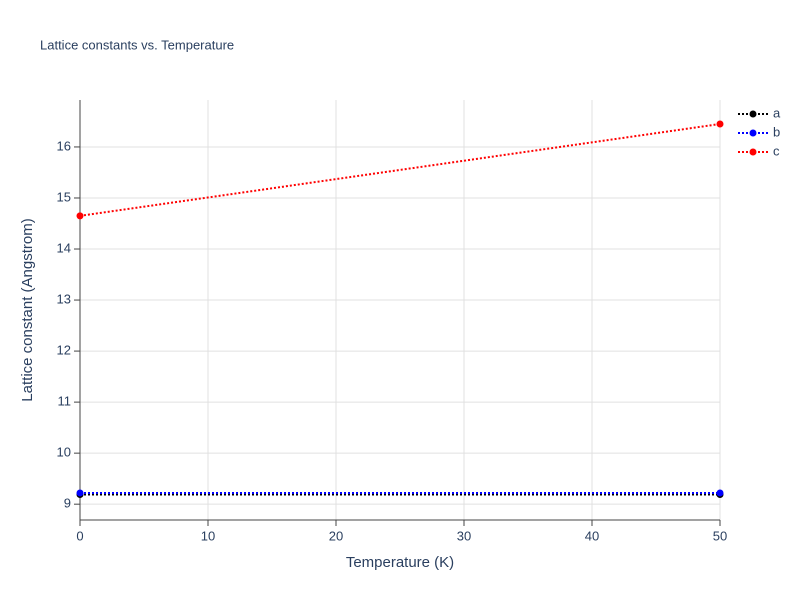 The height and width of the screenshot is (605, 800). What do you see at coordinates (777, 112) in the screenshot?
I see `legend-label: a` at bounding box center [777, 112].